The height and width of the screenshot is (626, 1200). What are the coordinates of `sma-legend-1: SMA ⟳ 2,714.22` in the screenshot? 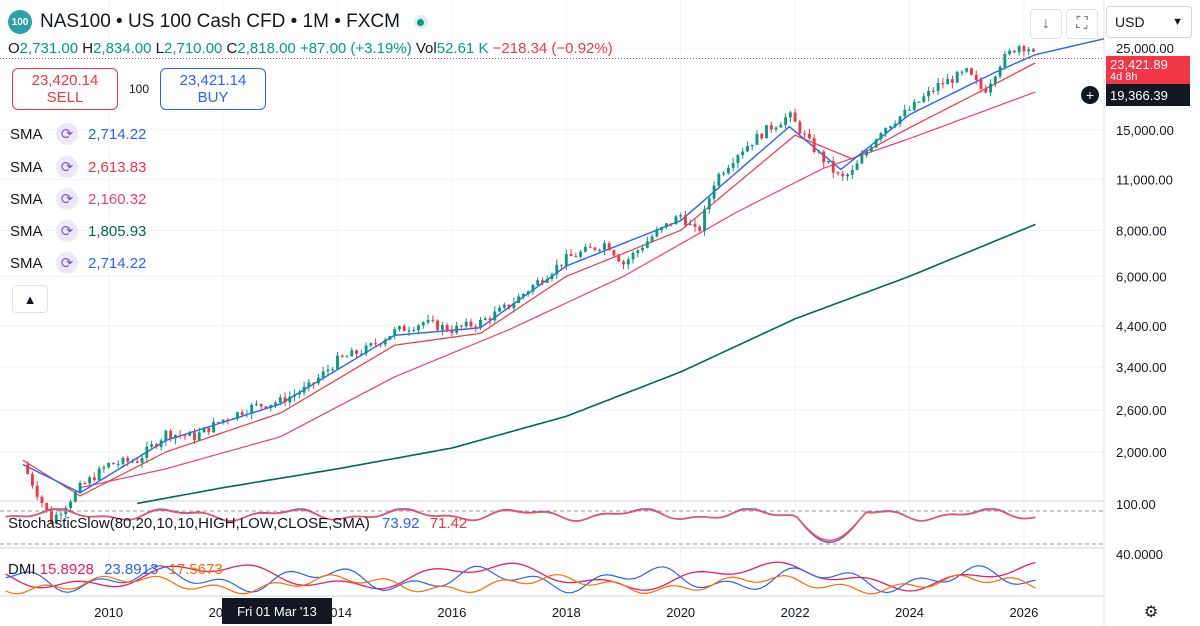 It's located at (78, 134).